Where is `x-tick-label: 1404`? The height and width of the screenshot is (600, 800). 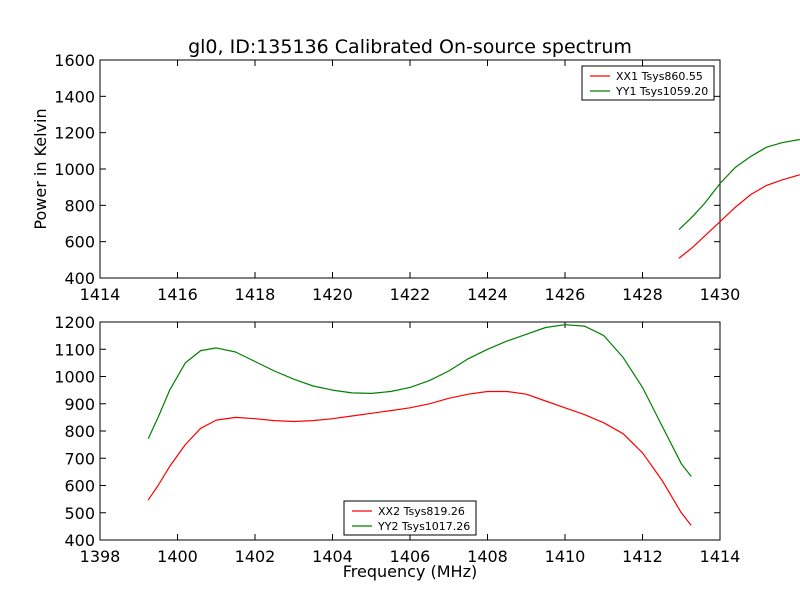
x-tick-label: 1404 is located at coordinates (332, 556).